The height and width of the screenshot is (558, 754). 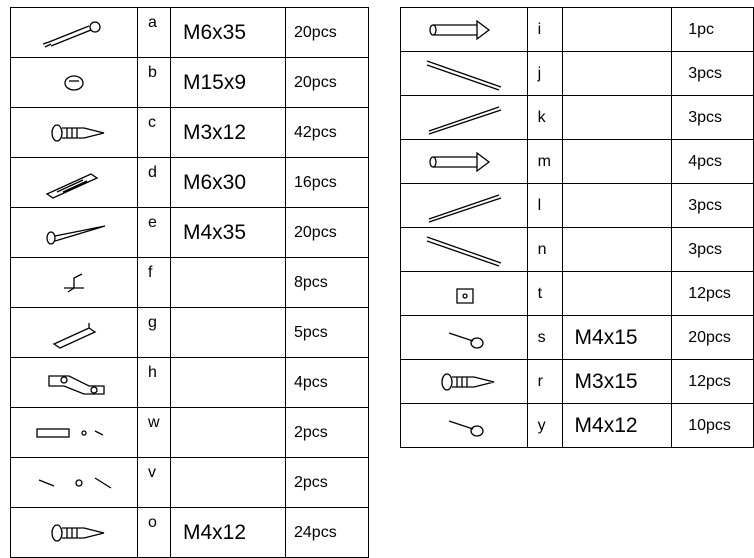 I want to click on part-qty: 5pcs, so click(x=327, y=332).